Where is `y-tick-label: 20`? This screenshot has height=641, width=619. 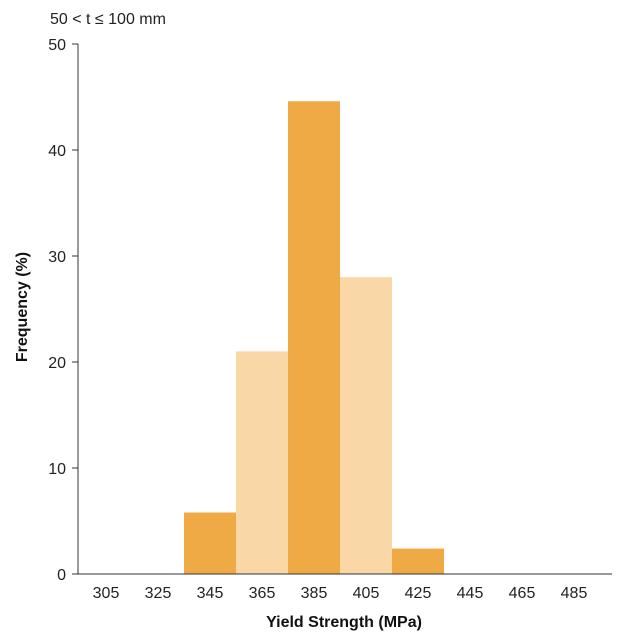
y-tick-label: 20 is located at coordinates (57, 363).